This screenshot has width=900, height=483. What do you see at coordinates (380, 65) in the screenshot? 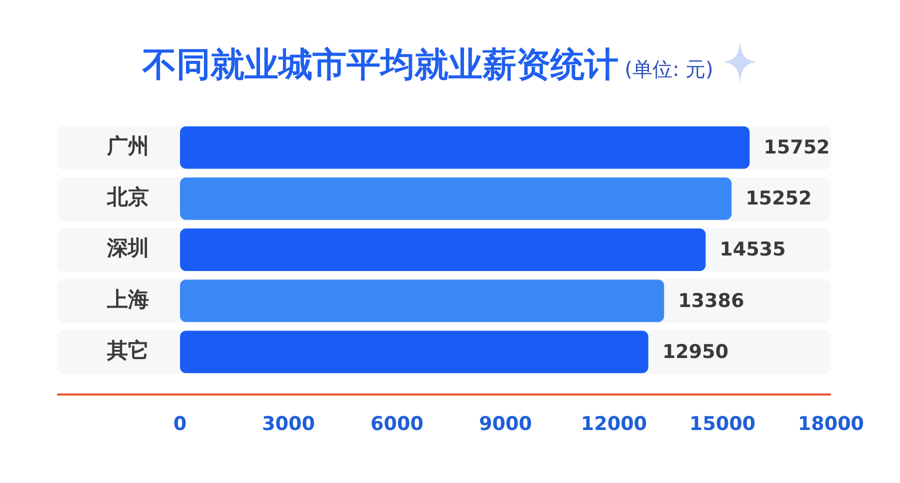
I see `chart-title: 不同就业城市平均就业薪资统计` at bounding box center [380, 65].